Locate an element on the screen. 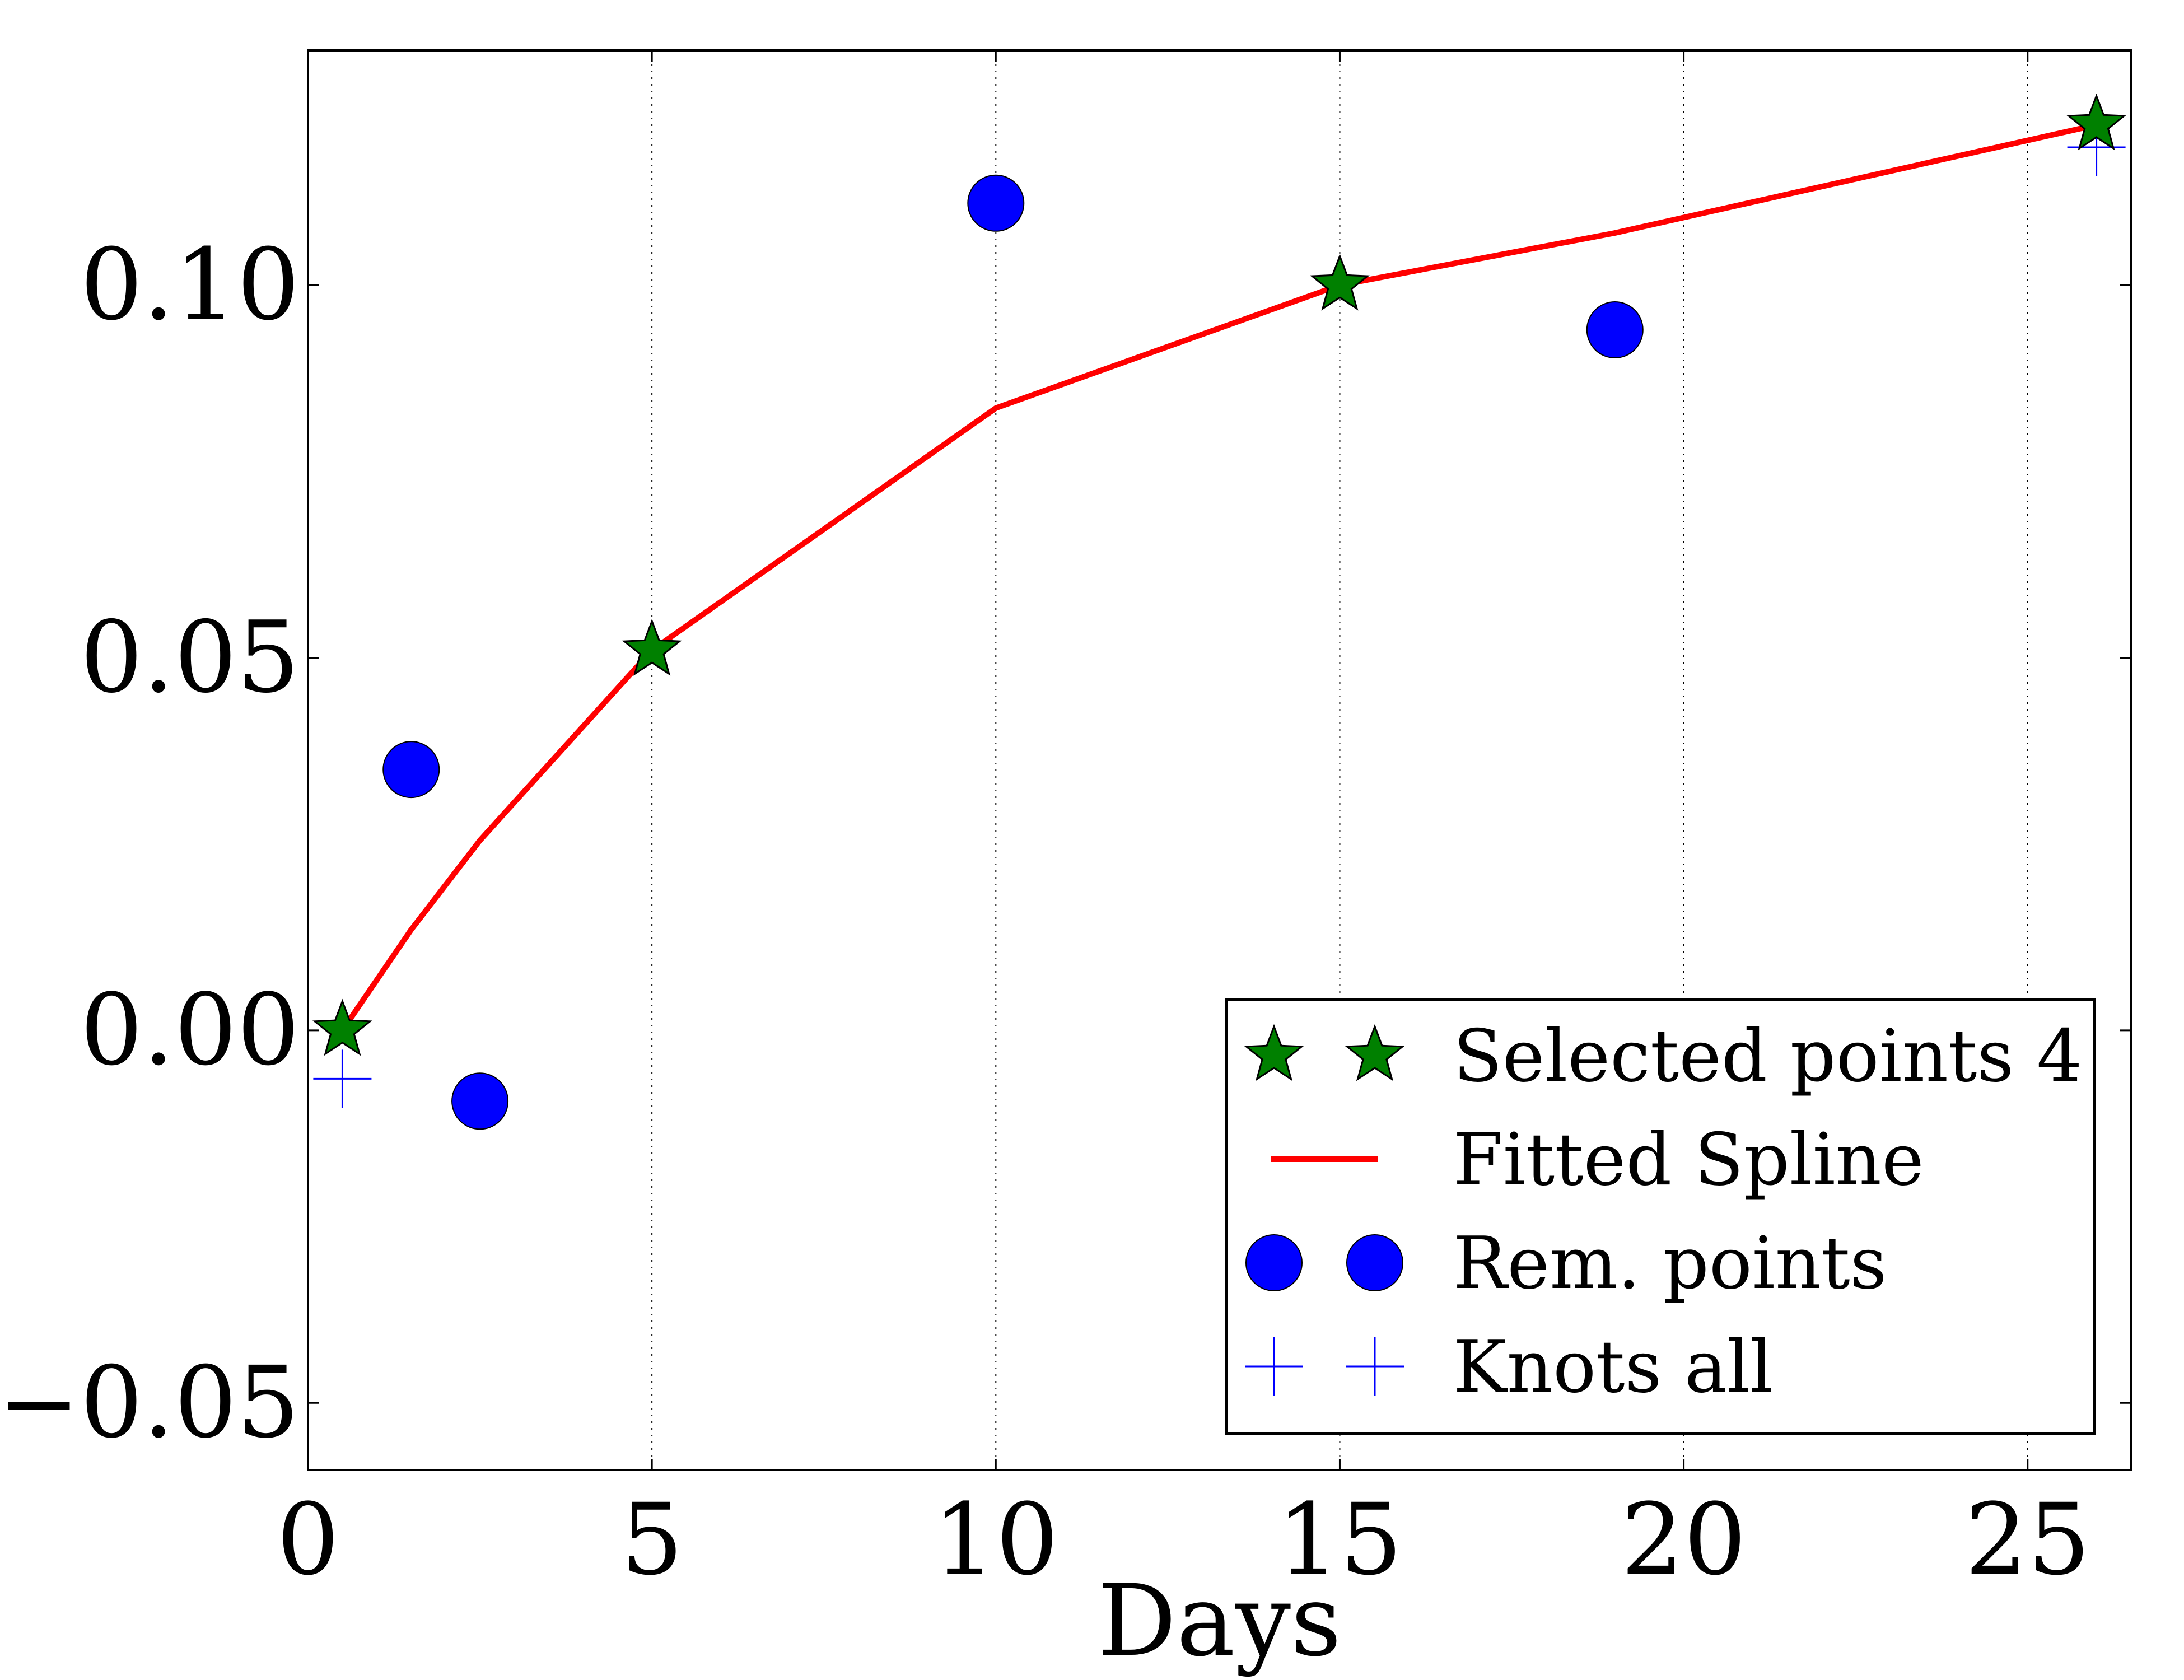 The image size is (2184, 1680). legend-box is located at coordinates (1661, 1217).